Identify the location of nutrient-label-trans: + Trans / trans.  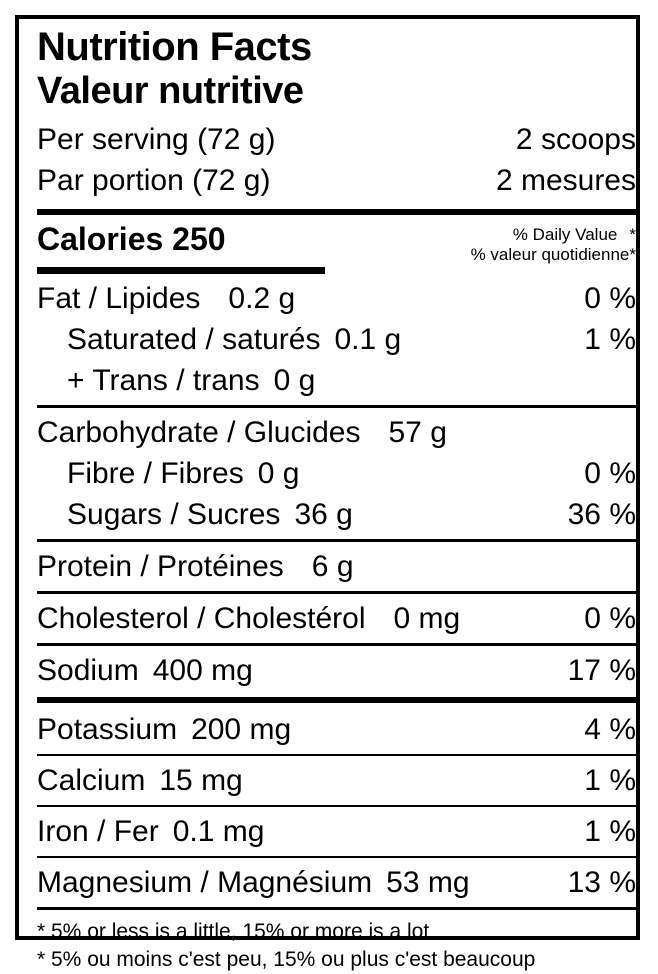
(163, 380).